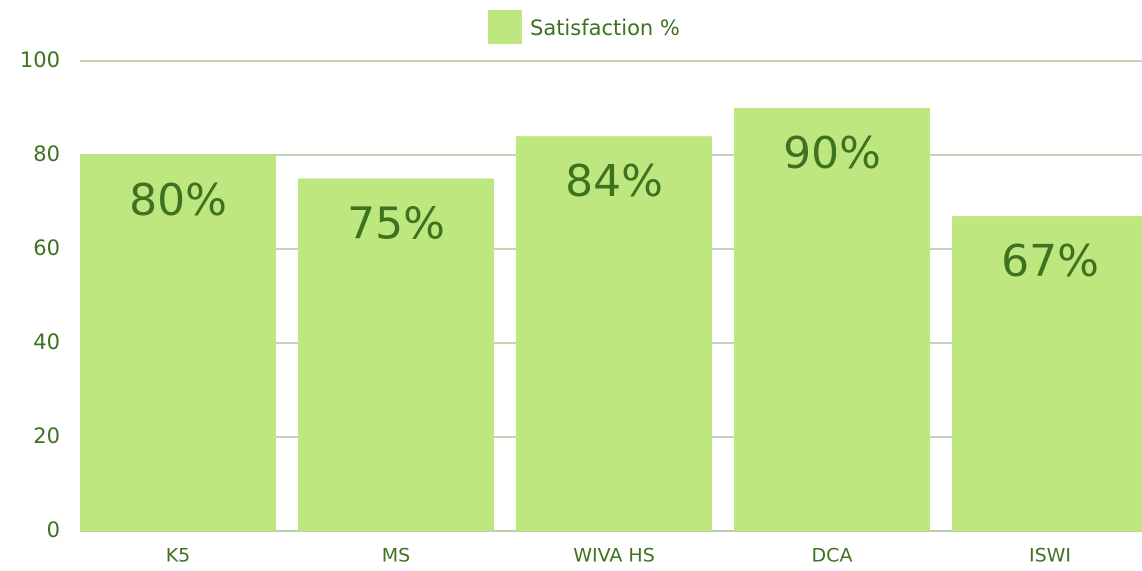  Describe the element at coordinates (614, 181) in the screenshot. I see `data-label: 84%` at that location.